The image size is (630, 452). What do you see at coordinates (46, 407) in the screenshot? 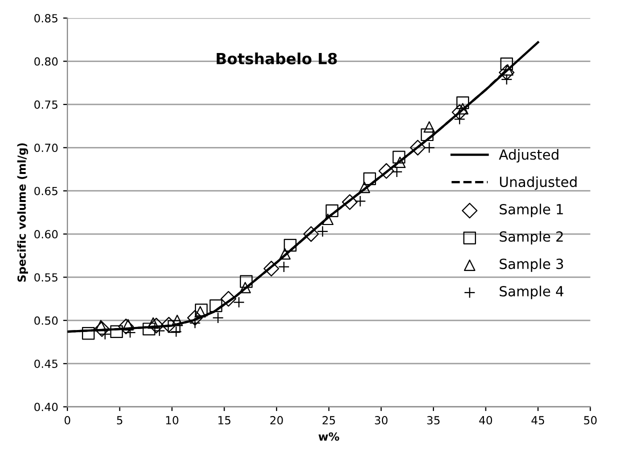
I see `y-tick-label: 0.40` at bounding box center [46, 407].